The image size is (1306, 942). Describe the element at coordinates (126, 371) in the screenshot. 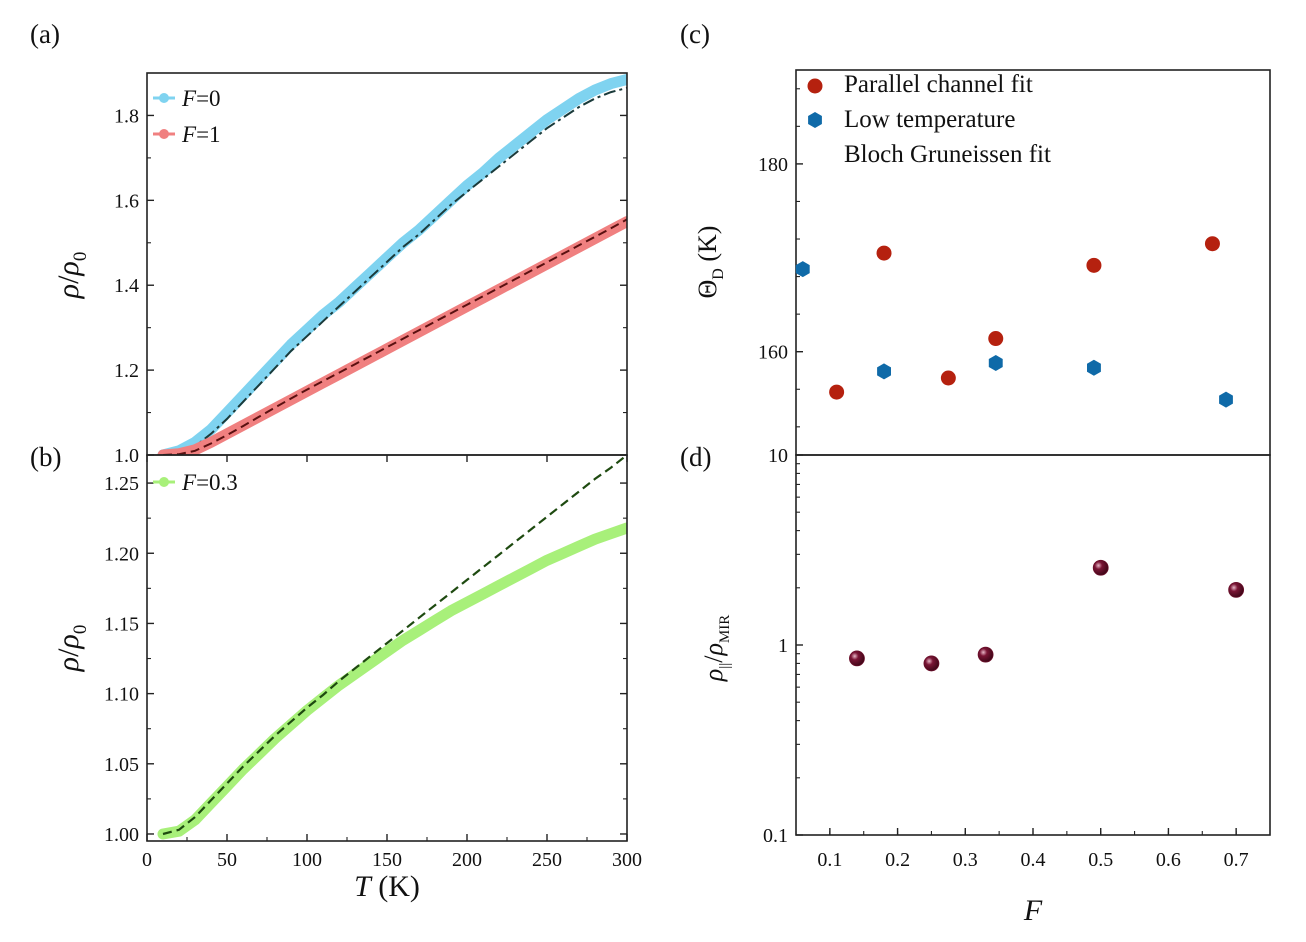

I see `panel-0-ytick-label-1: 1.2` at that location.